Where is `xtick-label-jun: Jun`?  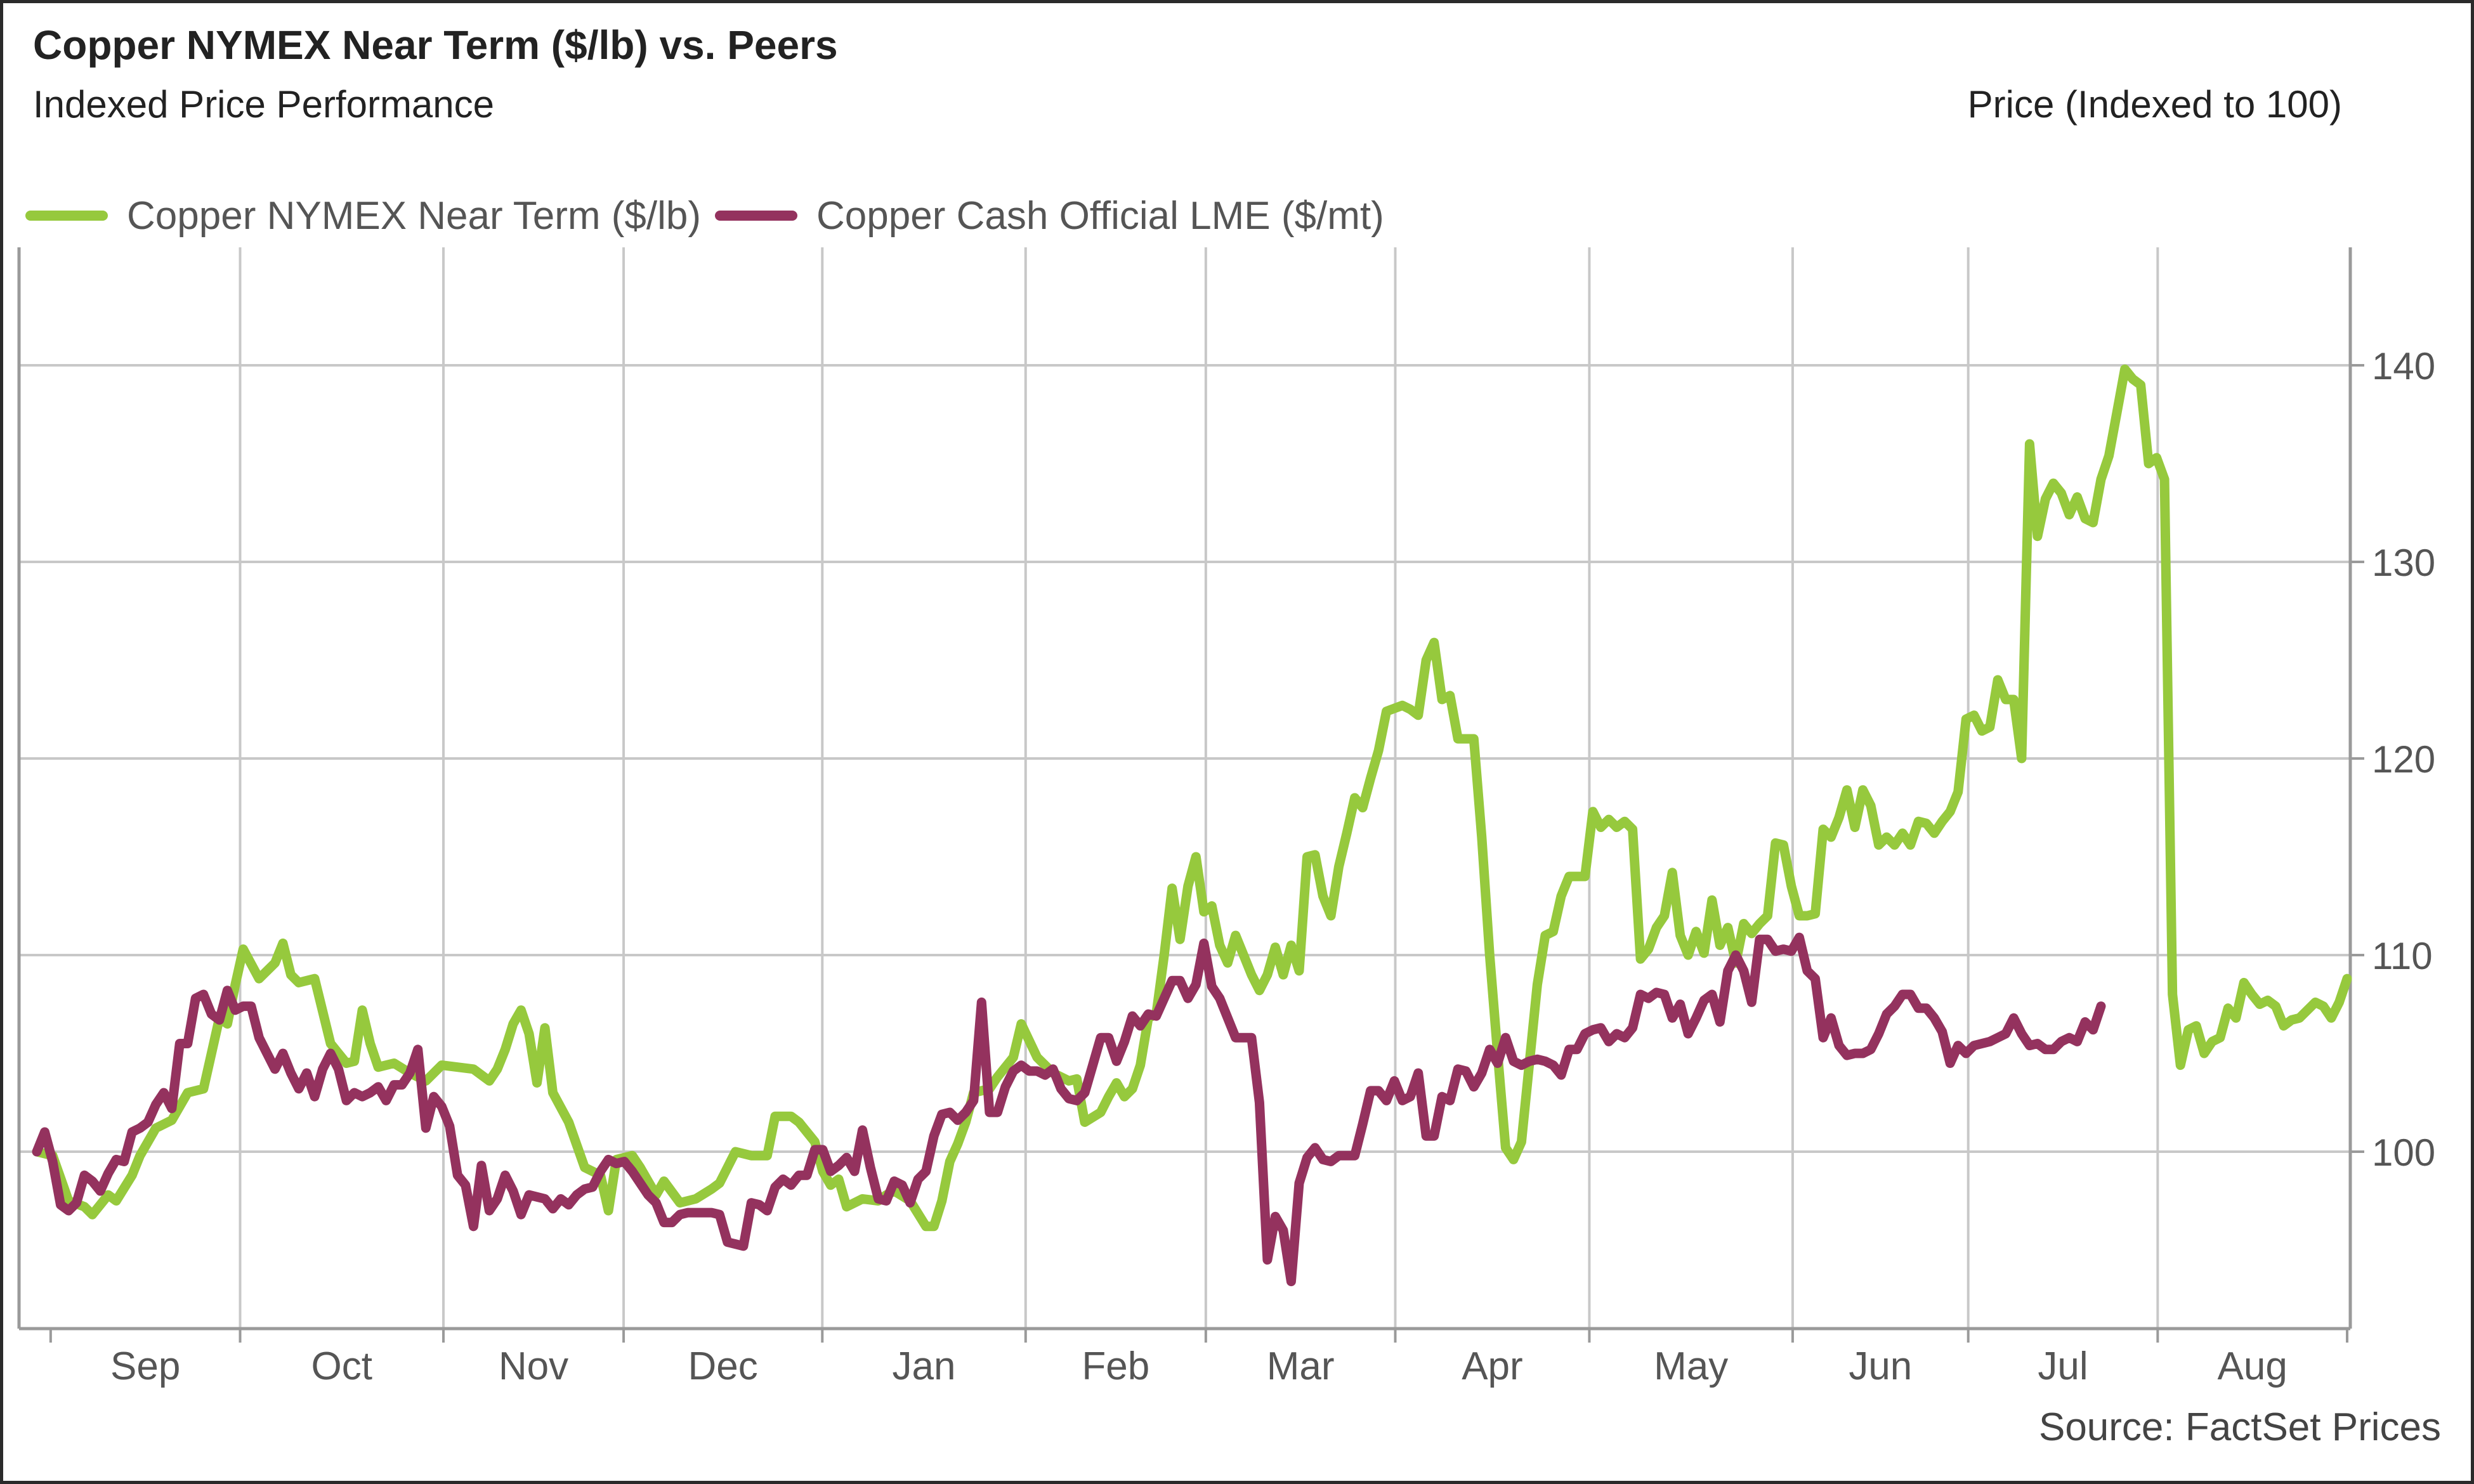 xtick-label-jun: Jun is located at coordinates (1880, 1366).